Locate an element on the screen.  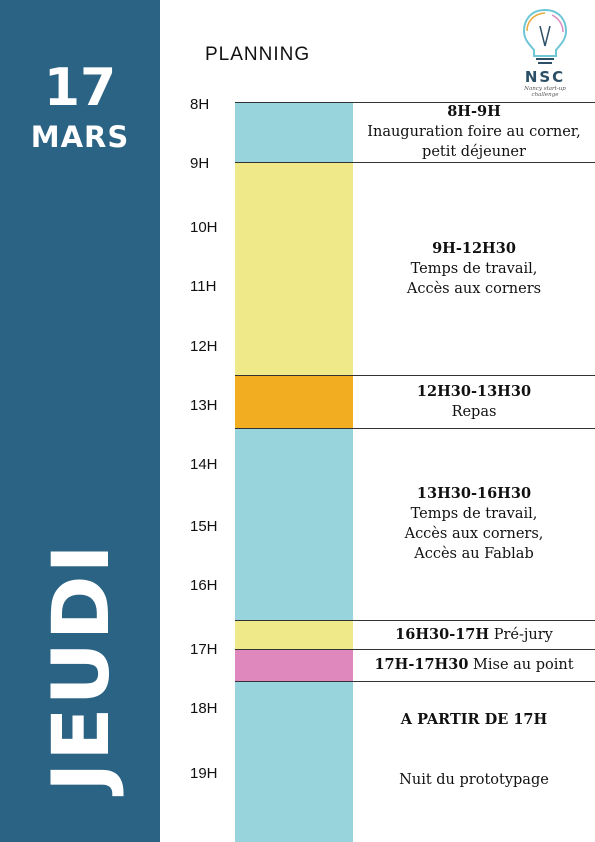
day-number: 17 is located at coordinates (80, 88).